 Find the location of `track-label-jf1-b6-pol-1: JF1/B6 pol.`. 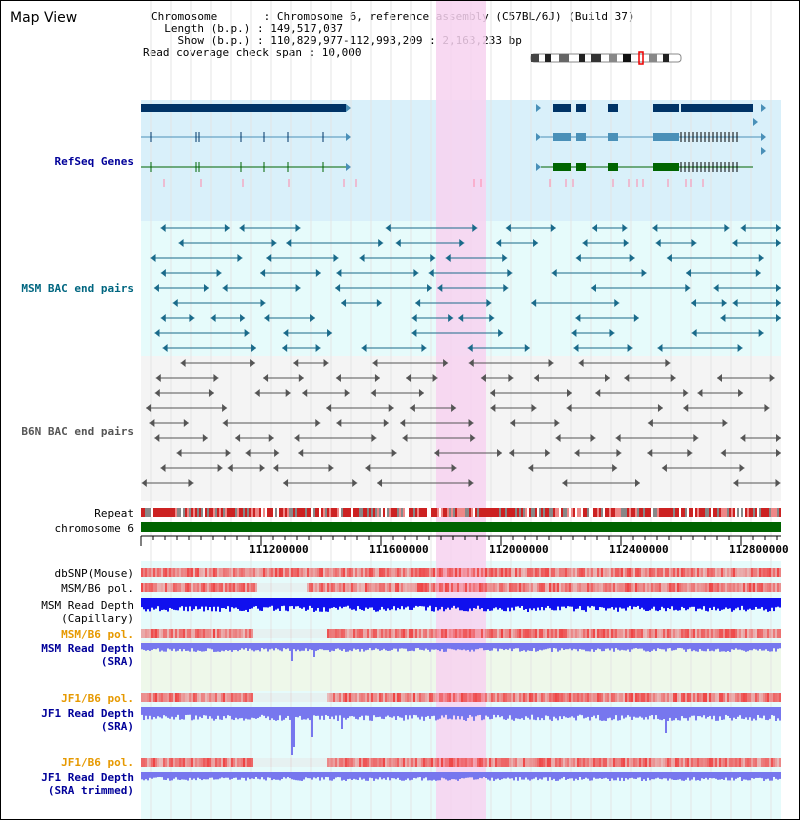

track-label-jf1-b6-pol-1: JF1/B6 pol. is located at coordinates (97, 698).